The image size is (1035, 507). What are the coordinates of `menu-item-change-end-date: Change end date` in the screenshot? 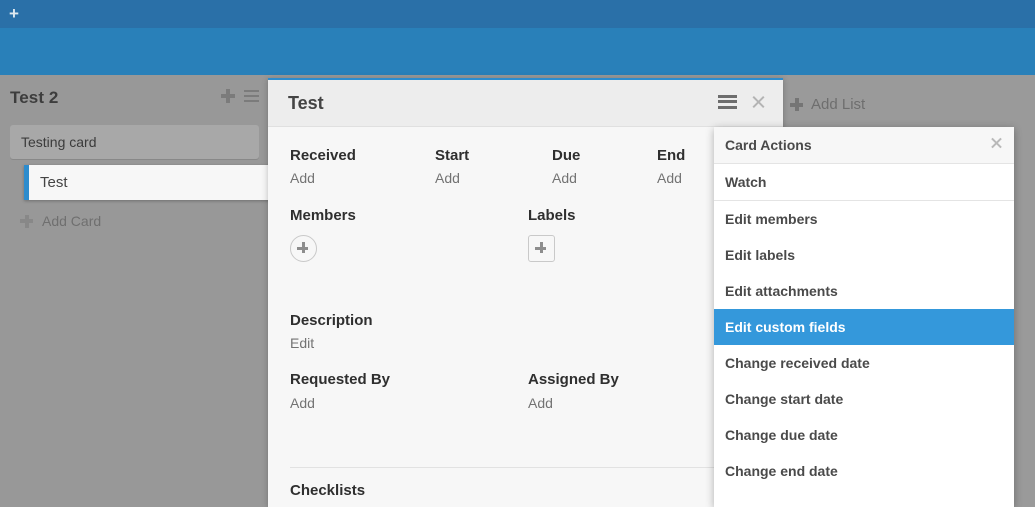 It's located at (781, 471).